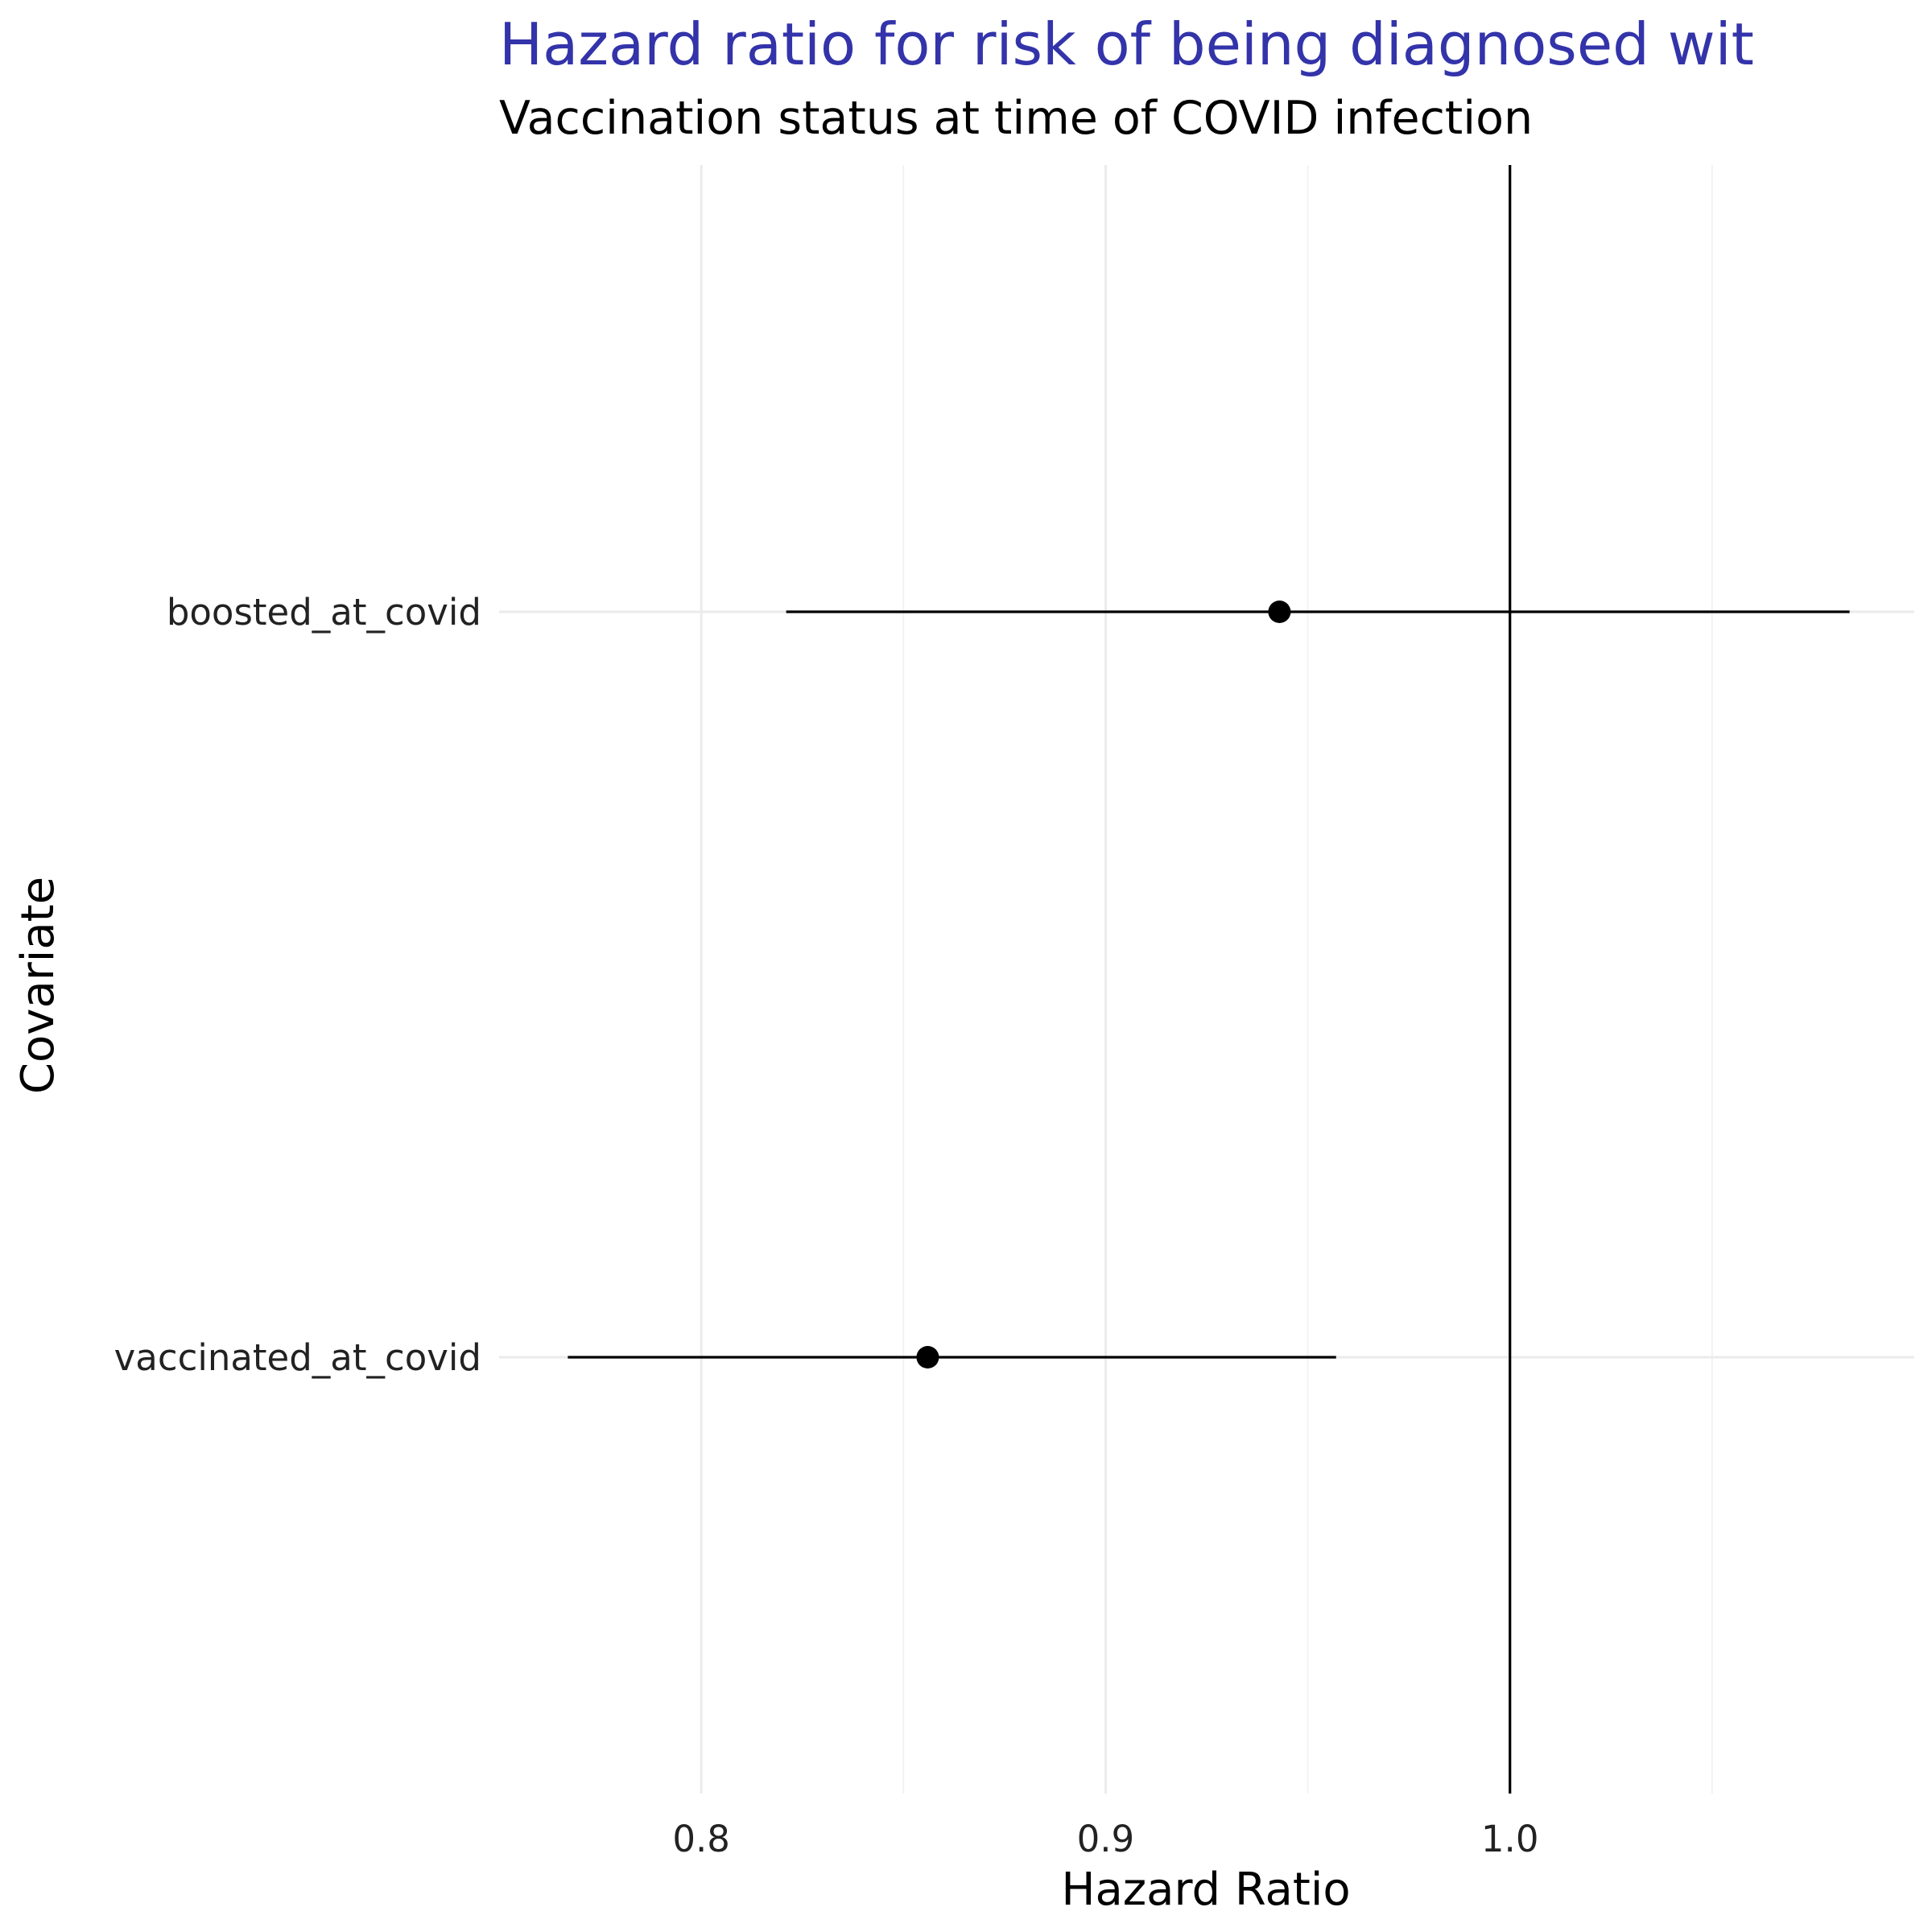 The width and height of the screenshot is (1932, 1932). I want to click on x-tick-label: 0.8, so click(701, 1839).